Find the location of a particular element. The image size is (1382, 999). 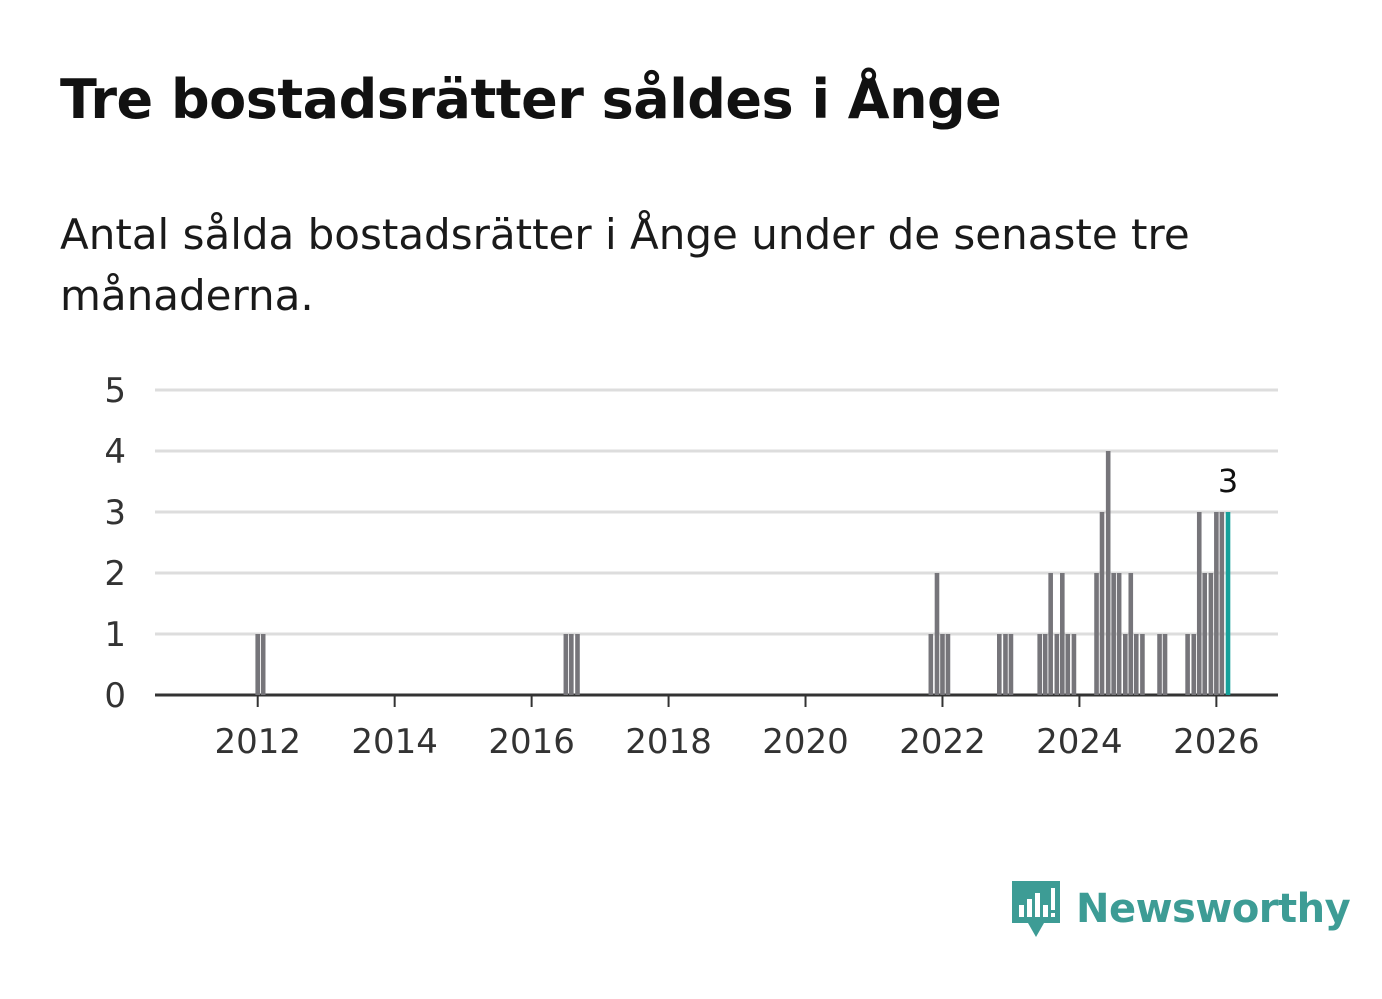

y-tick-label-1: 1 is located at coordinates (115, 635).